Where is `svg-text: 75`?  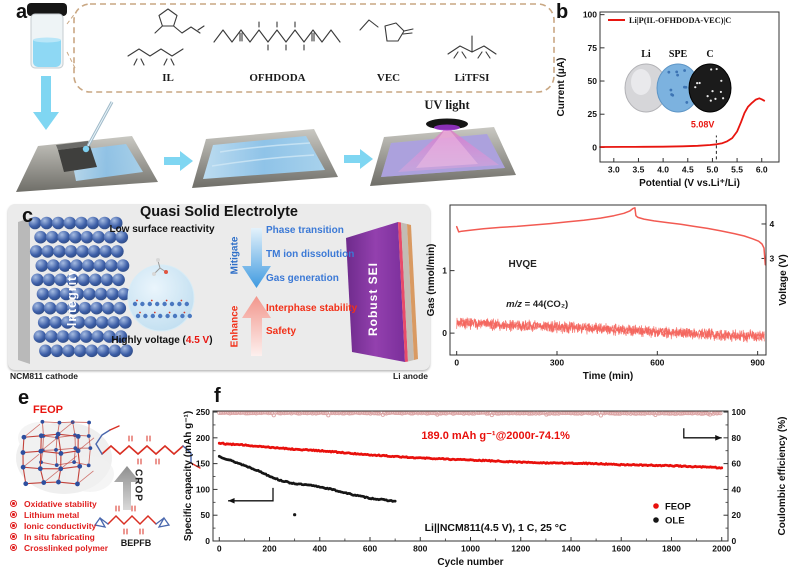
svg-text: 75 is located at coordinates (593, 48).